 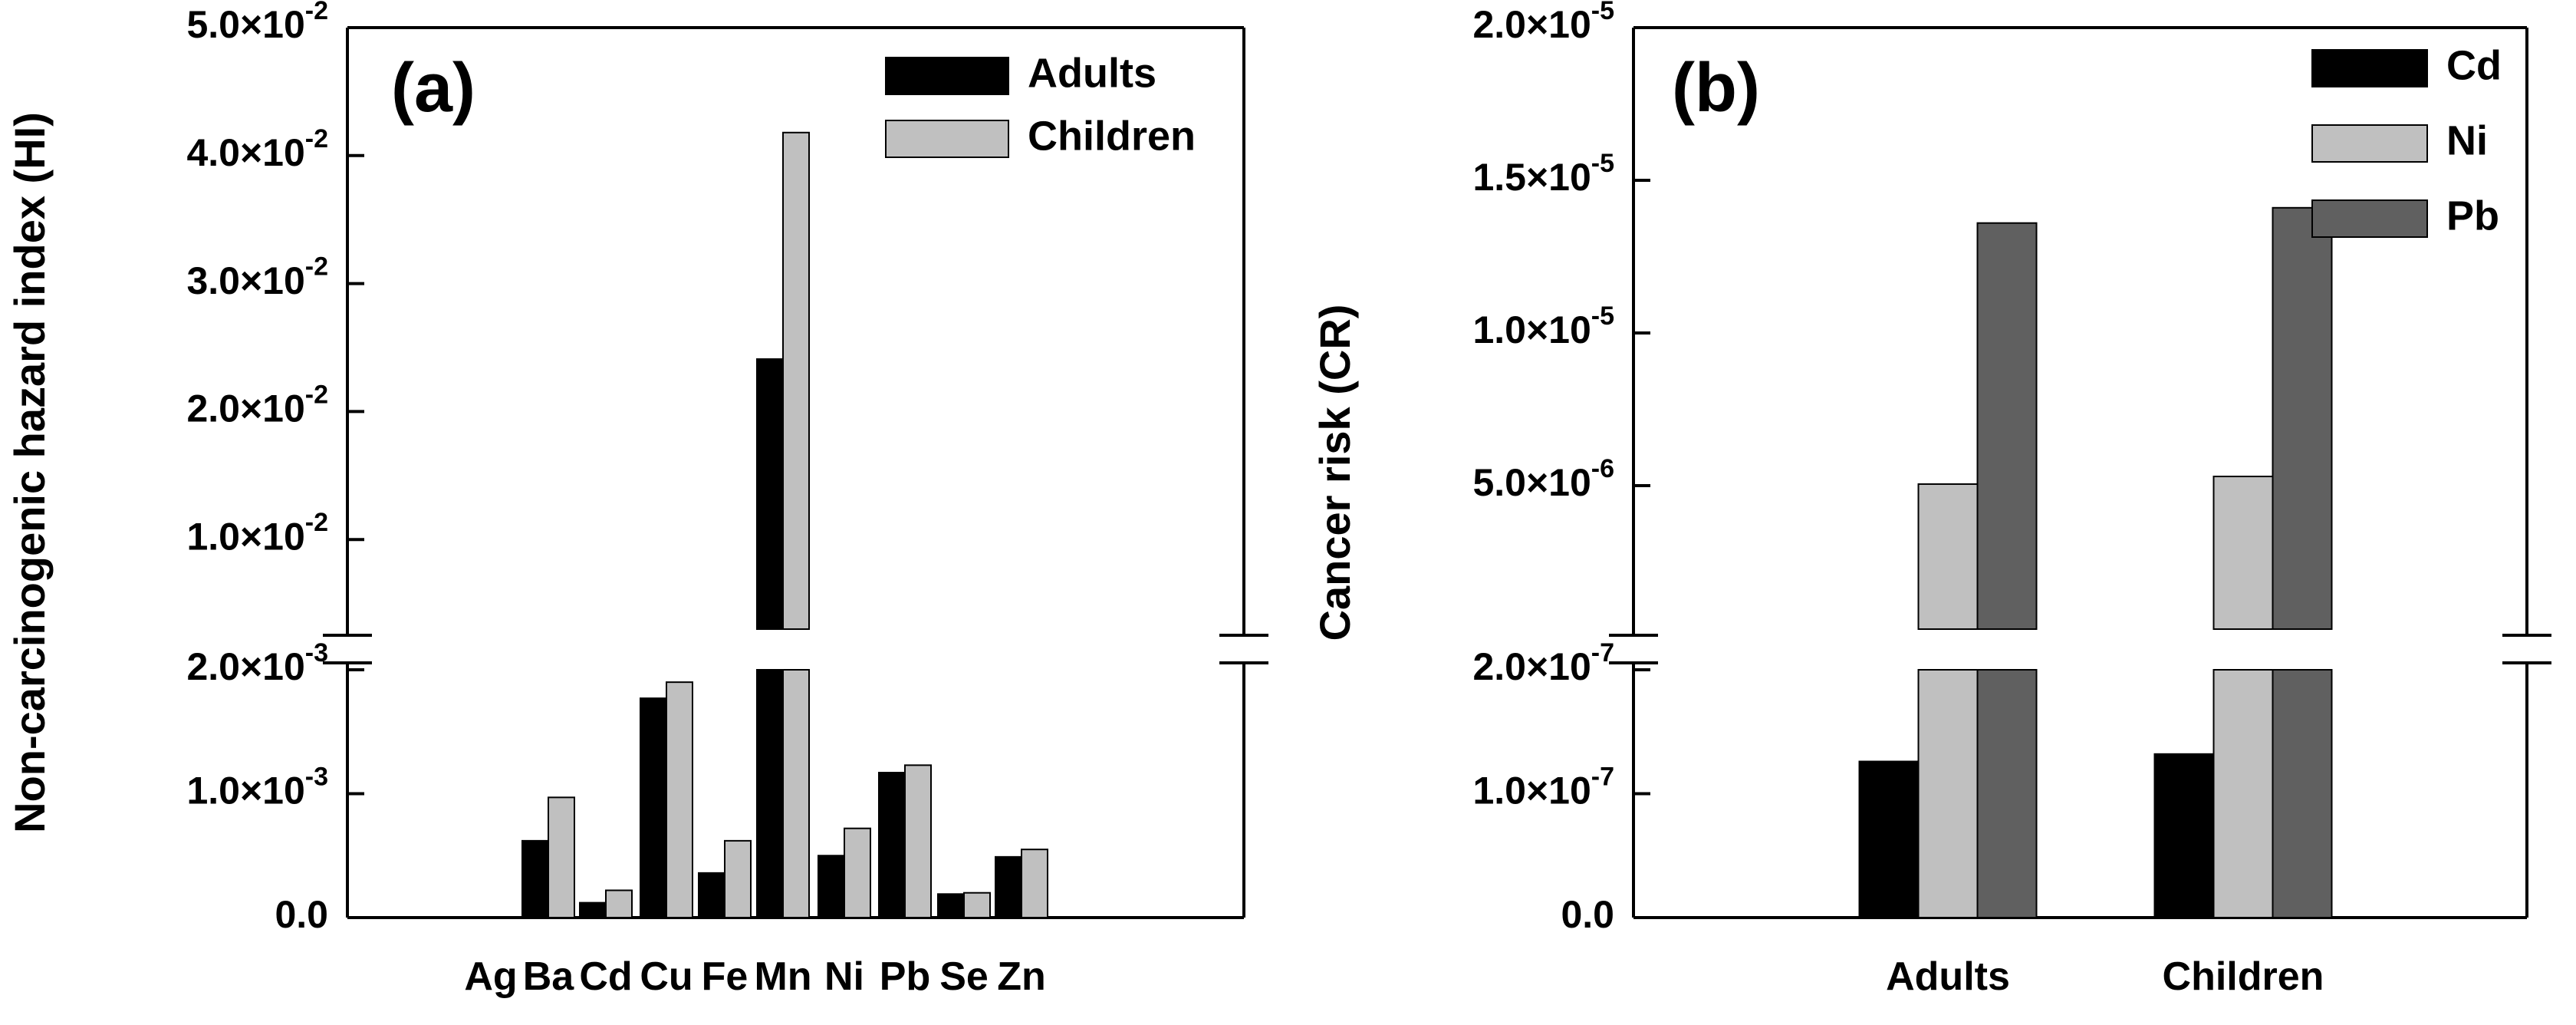 What do you see at coordinates (490, 976) in the screenshot?
I see `x-tick-label: Ag` at bounding box center [490, 976].